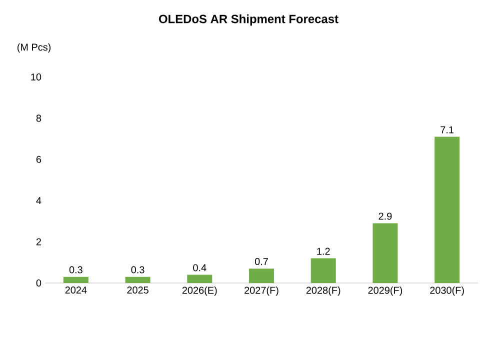  What do you see at coordinates (323, 291) in the screenshot?
I see `x-tick-label: 2028(F)` at bounding box center [323, 291].